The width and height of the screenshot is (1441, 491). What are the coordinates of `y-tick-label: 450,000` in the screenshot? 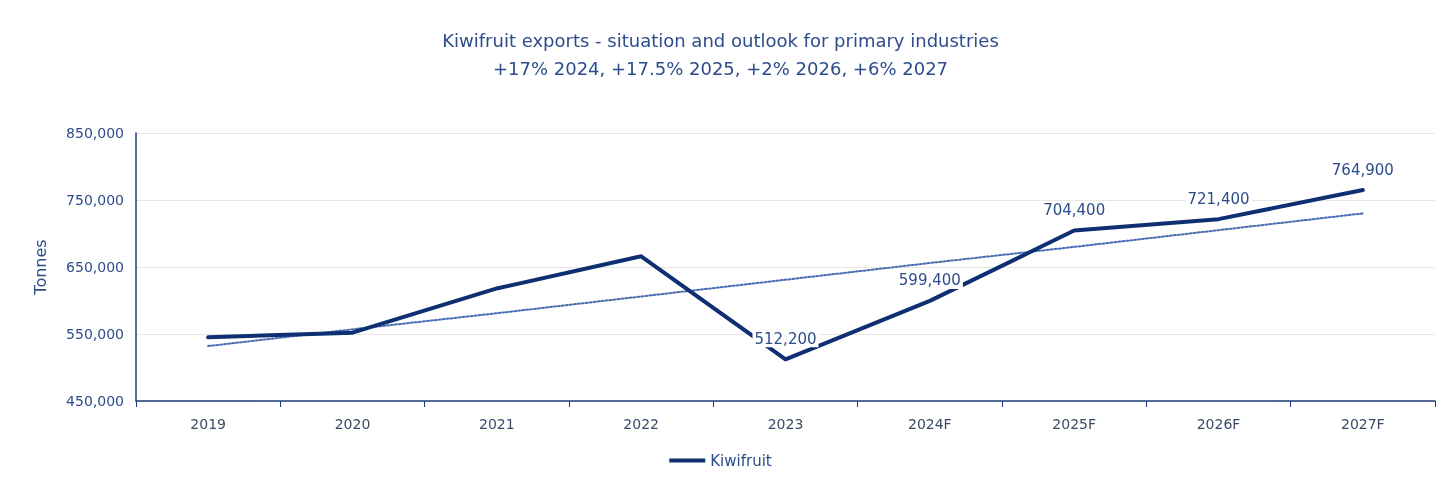 It's located at (95, 401).